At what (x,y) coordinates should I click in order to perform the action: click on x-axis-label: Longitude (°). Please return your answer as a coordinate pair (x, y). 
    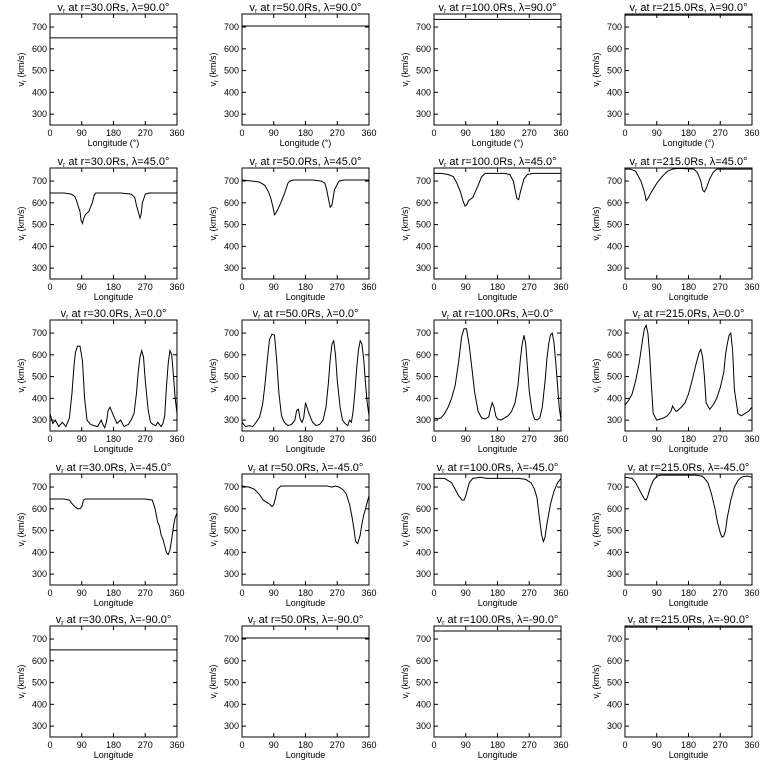
    Looking at the image, I should click on (114, 143).